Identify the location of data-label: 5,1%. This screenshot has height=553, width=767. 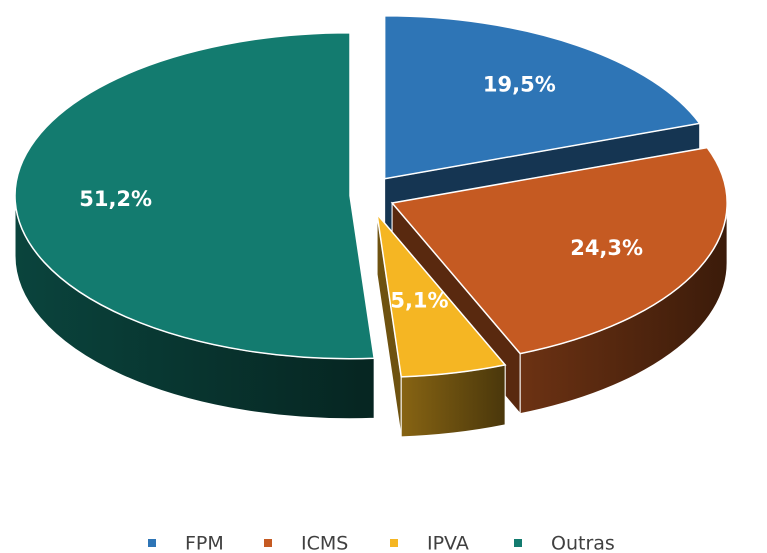
(419, 301).